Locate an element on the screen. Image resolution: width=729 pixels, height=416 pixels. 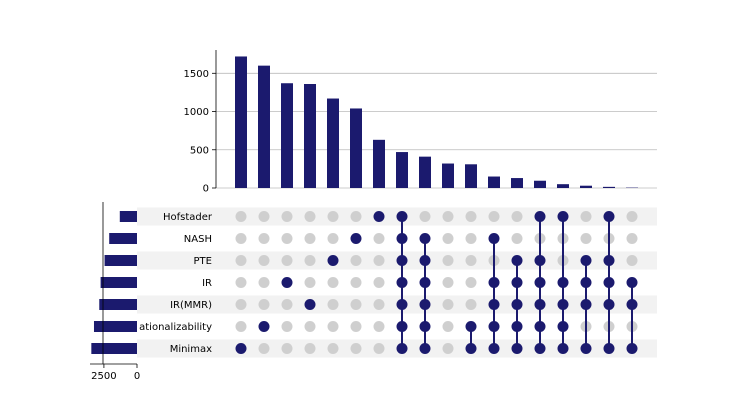
set-label-rationalizability: ationalizability is located at coordinates (175, 327).